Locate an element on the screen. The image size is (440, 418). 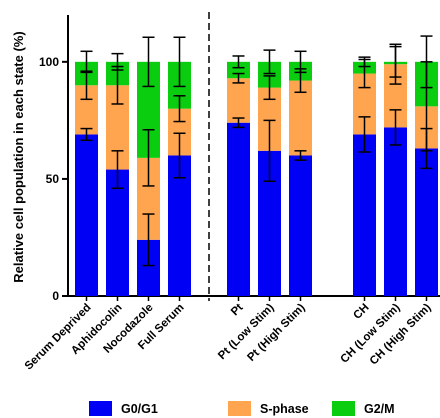
x-tick-label: Pt (High Stim) is located at coordinates (276, 333).